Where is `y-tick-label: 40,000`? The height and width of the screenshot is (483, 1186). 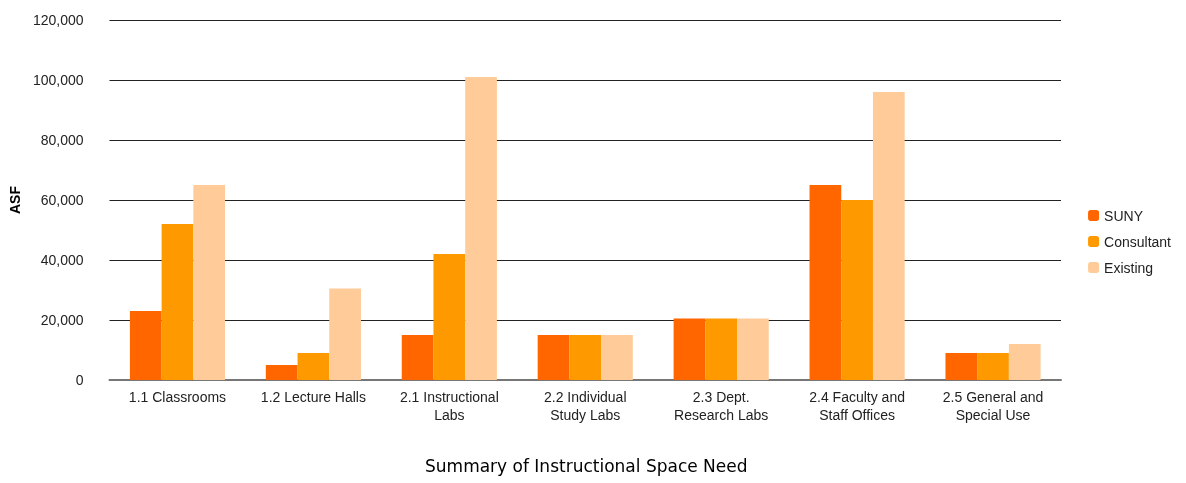
y-tick-label: 40,000 is located at coordinates (62, 260).